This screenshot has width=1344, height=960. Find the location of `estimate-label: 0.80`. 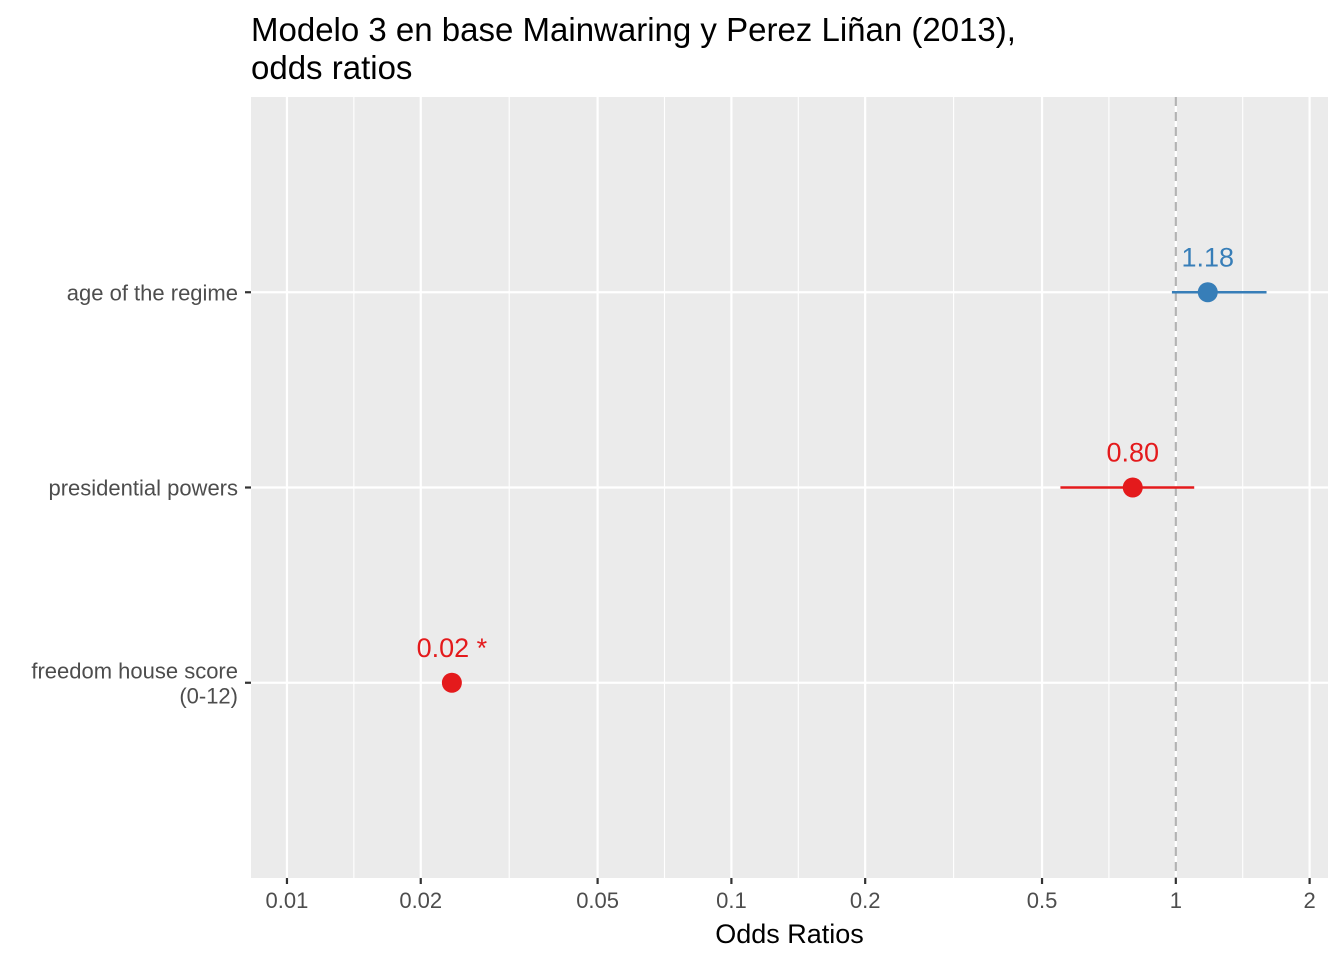

estimate-label: 0.80 is located at coordinates (1132, 453).